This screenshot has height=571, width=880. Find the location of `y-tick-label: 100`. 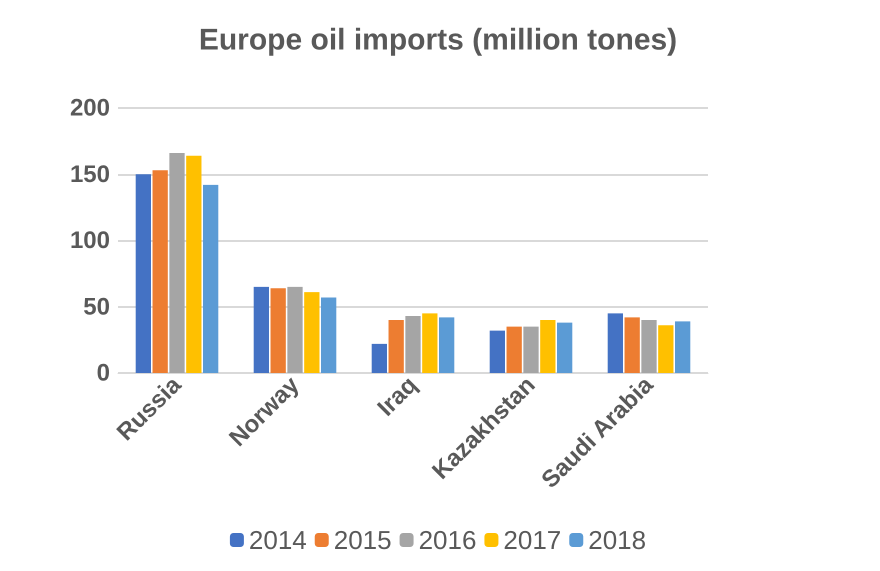

y-tick-label: 100 is located at coordinates (90, 240).